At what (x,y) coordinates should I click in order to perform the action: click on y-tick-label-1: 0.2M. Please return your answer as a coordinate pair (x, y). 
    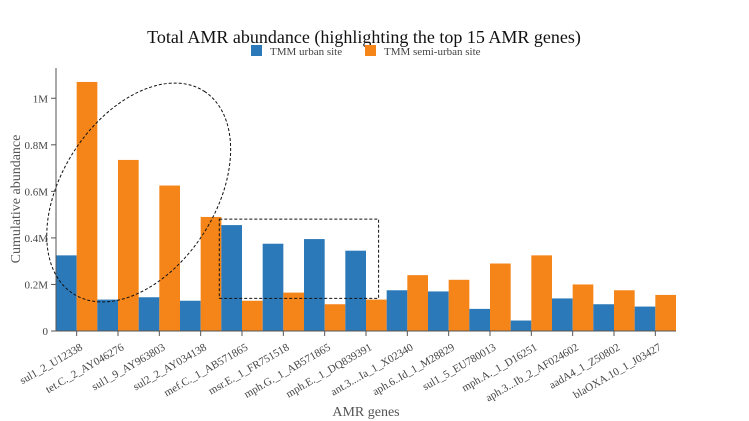
    Looking at the image, I should click on (36, 285).